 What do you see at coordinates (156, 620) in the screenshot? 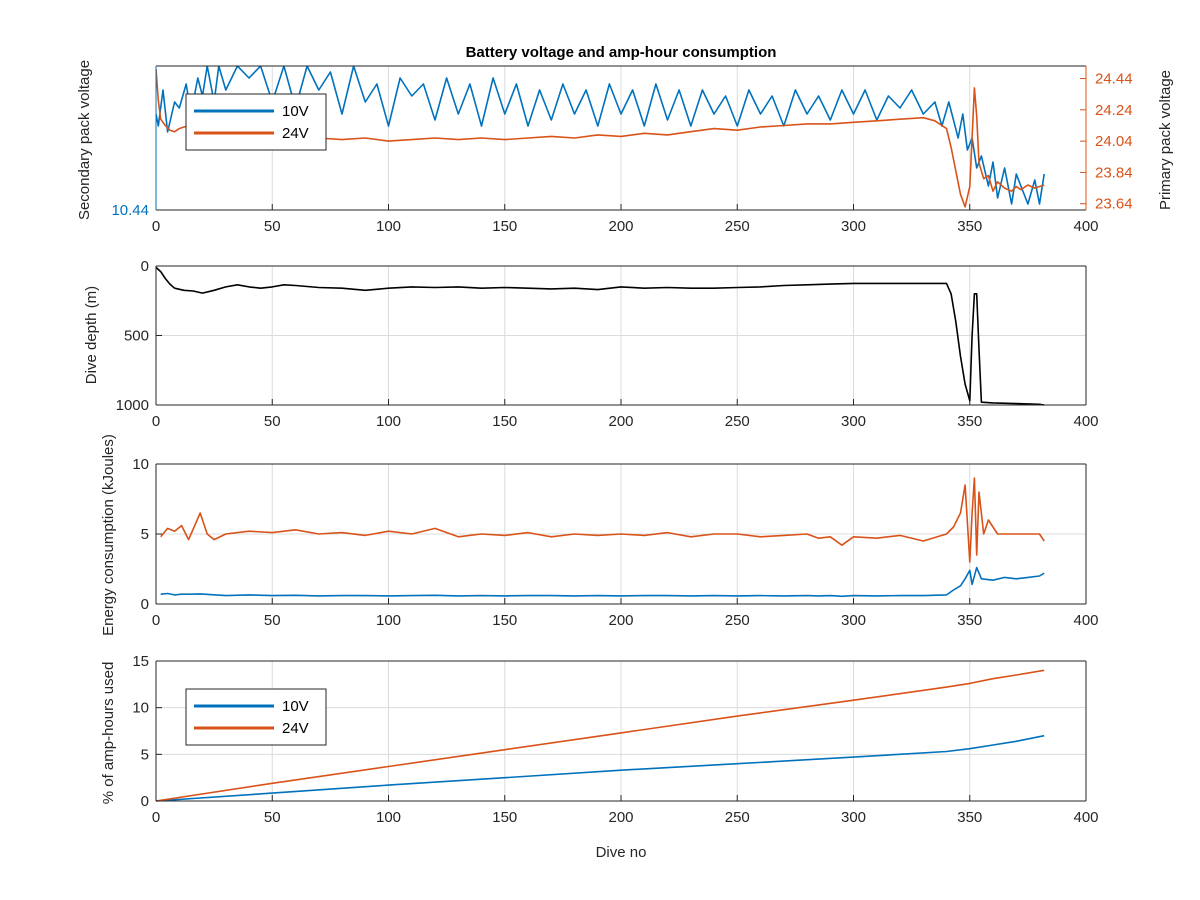
I see `energy-x-tick-label: 0` at bounding box center [156, 620].